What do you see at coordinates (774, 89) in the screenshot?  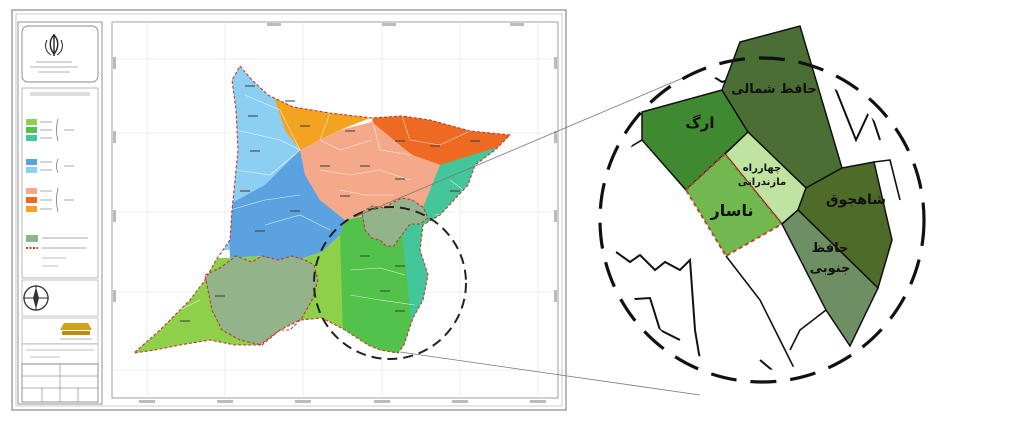 I see `zone-label-hafez-shomali: حافظ شمالی` at bounding box center [774, 89].